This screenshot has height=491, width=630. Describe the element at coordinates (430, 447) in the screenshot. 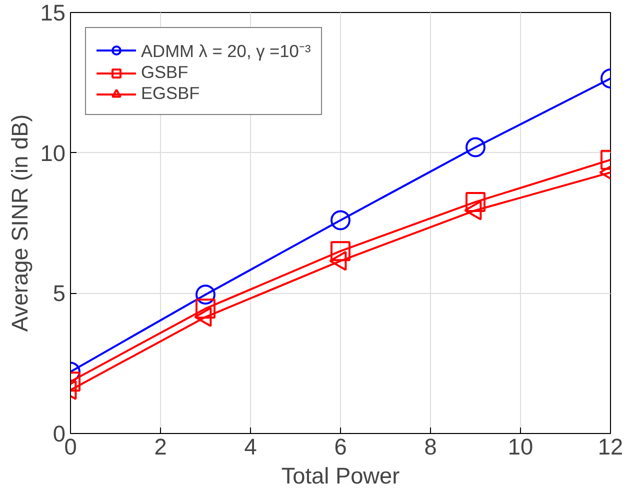

I see `x-tick-label: 8` at that location.